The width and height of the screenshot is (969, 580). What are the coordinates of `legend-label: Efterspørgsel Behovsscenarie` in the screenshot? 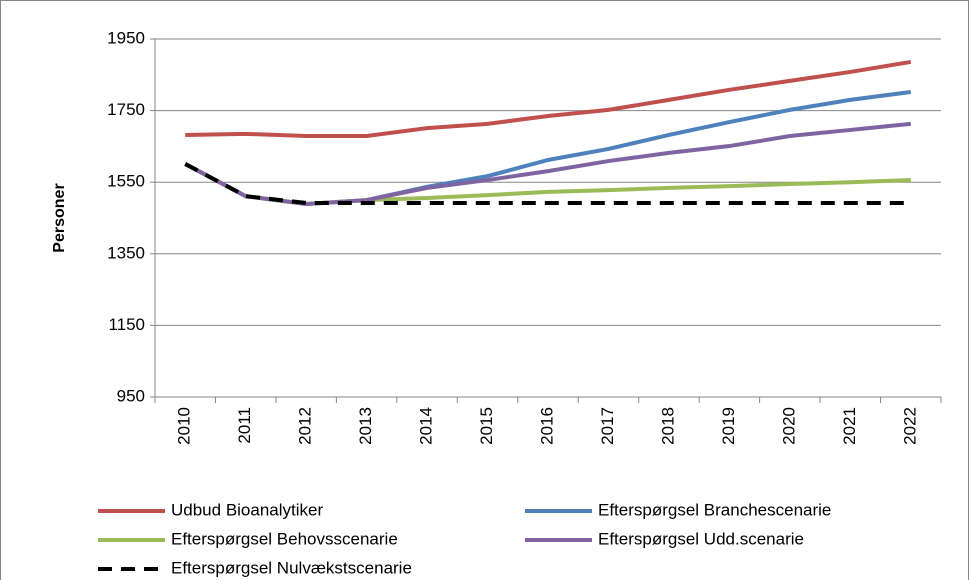 It's located at (284, 538).